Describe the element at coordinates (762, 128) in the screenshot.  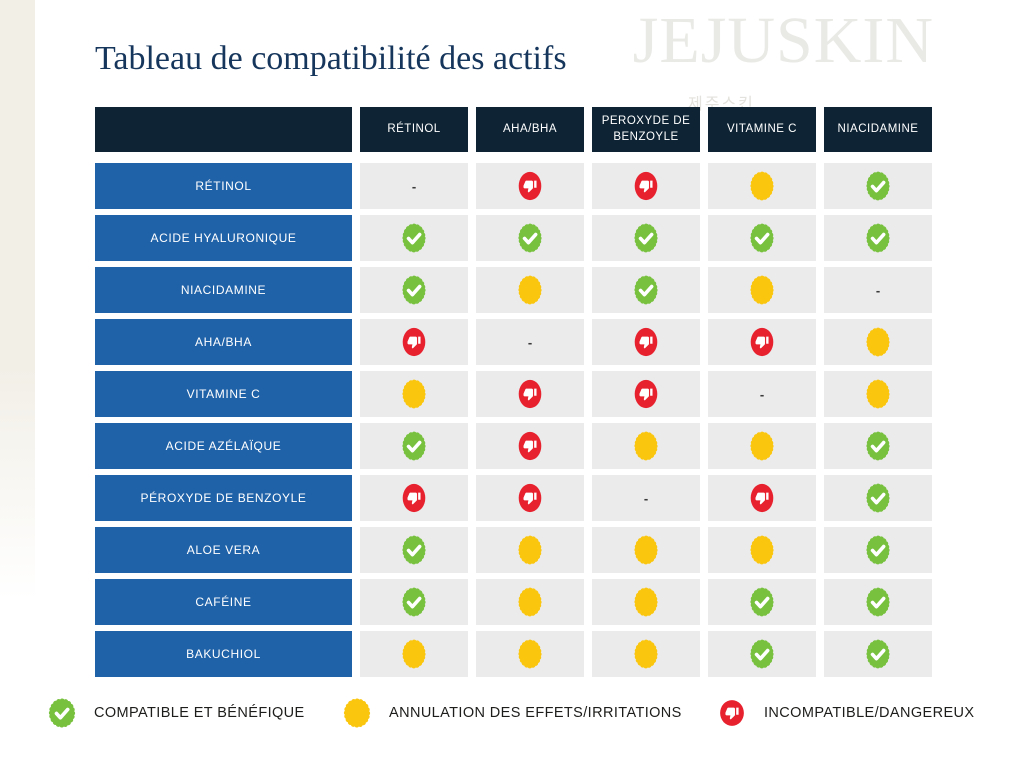
I see `column-header-label: VITAMINE C` at that location.